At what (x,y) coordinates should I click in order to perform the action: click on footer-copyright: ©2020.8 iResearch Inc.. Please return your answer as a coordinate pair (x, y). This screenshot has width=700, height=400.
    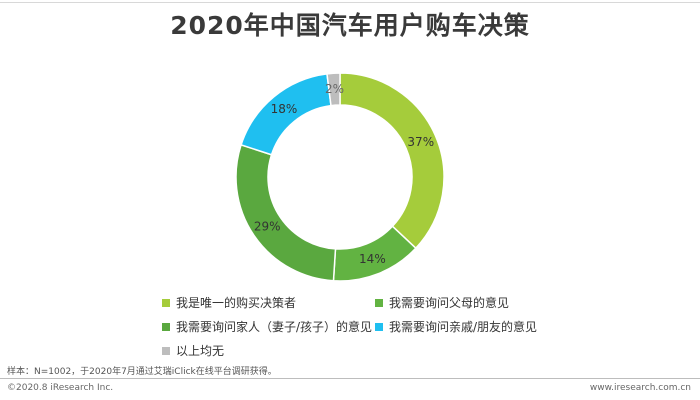
    Looking at the image, I should click on (60, 388).